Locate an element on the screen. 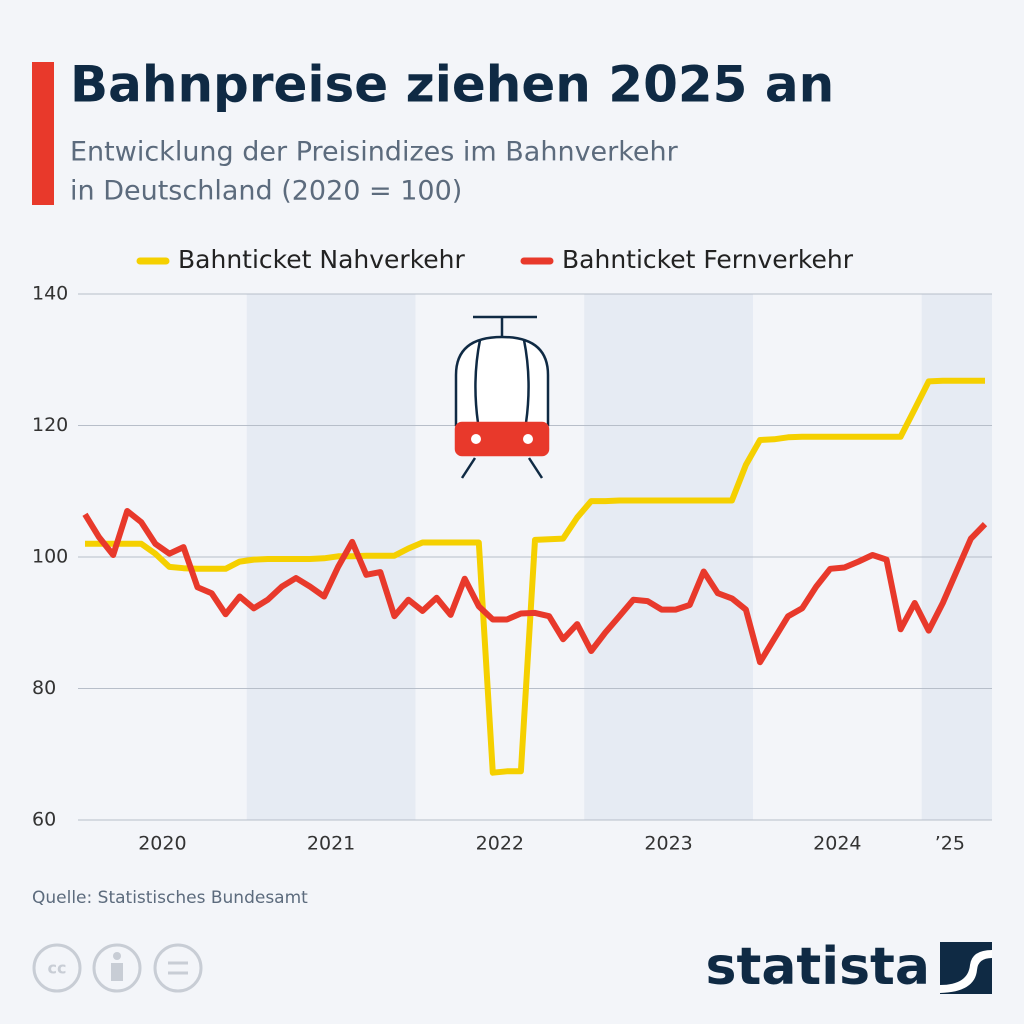 The height and width of the screenshot is (1024, 1024). svg-text: cc is located at coordinates (57, 968).